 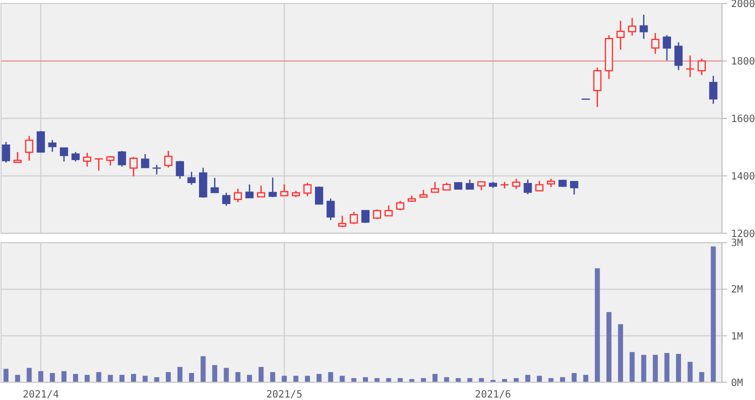 What do you see at coordinates (40, 394) in the screenshot?
I see `x-tick-label: 2021/4` at bounding box center [40, 394].